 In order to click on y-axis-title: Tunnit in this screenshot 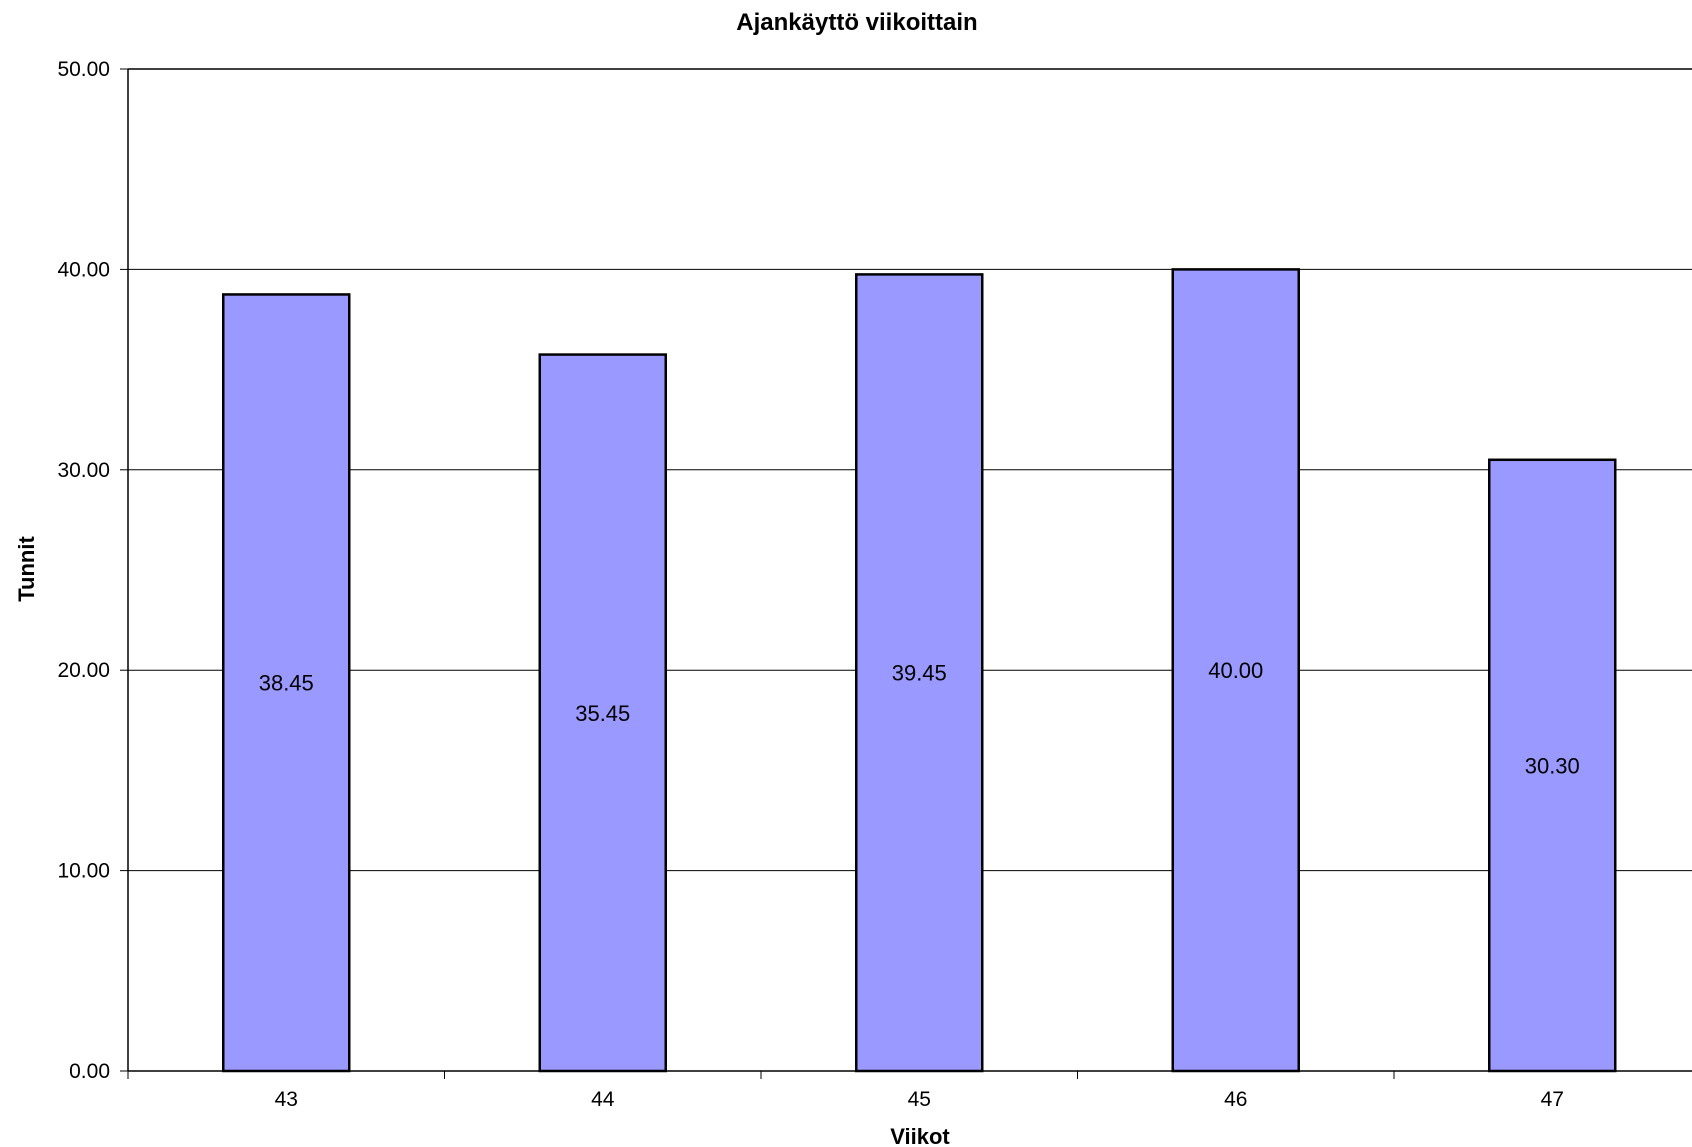, I will do `click(26, 569)`.